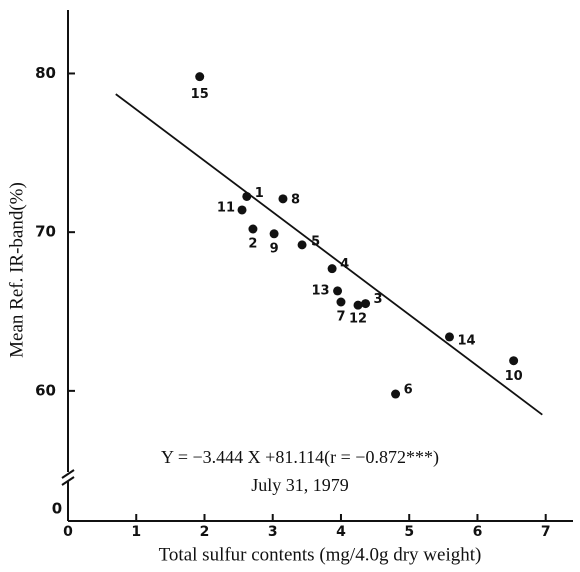  What do you see at coordinates (45, 73) in the screenshot?
I see `y-tick-label: 80` at bounding box center [45, 73].